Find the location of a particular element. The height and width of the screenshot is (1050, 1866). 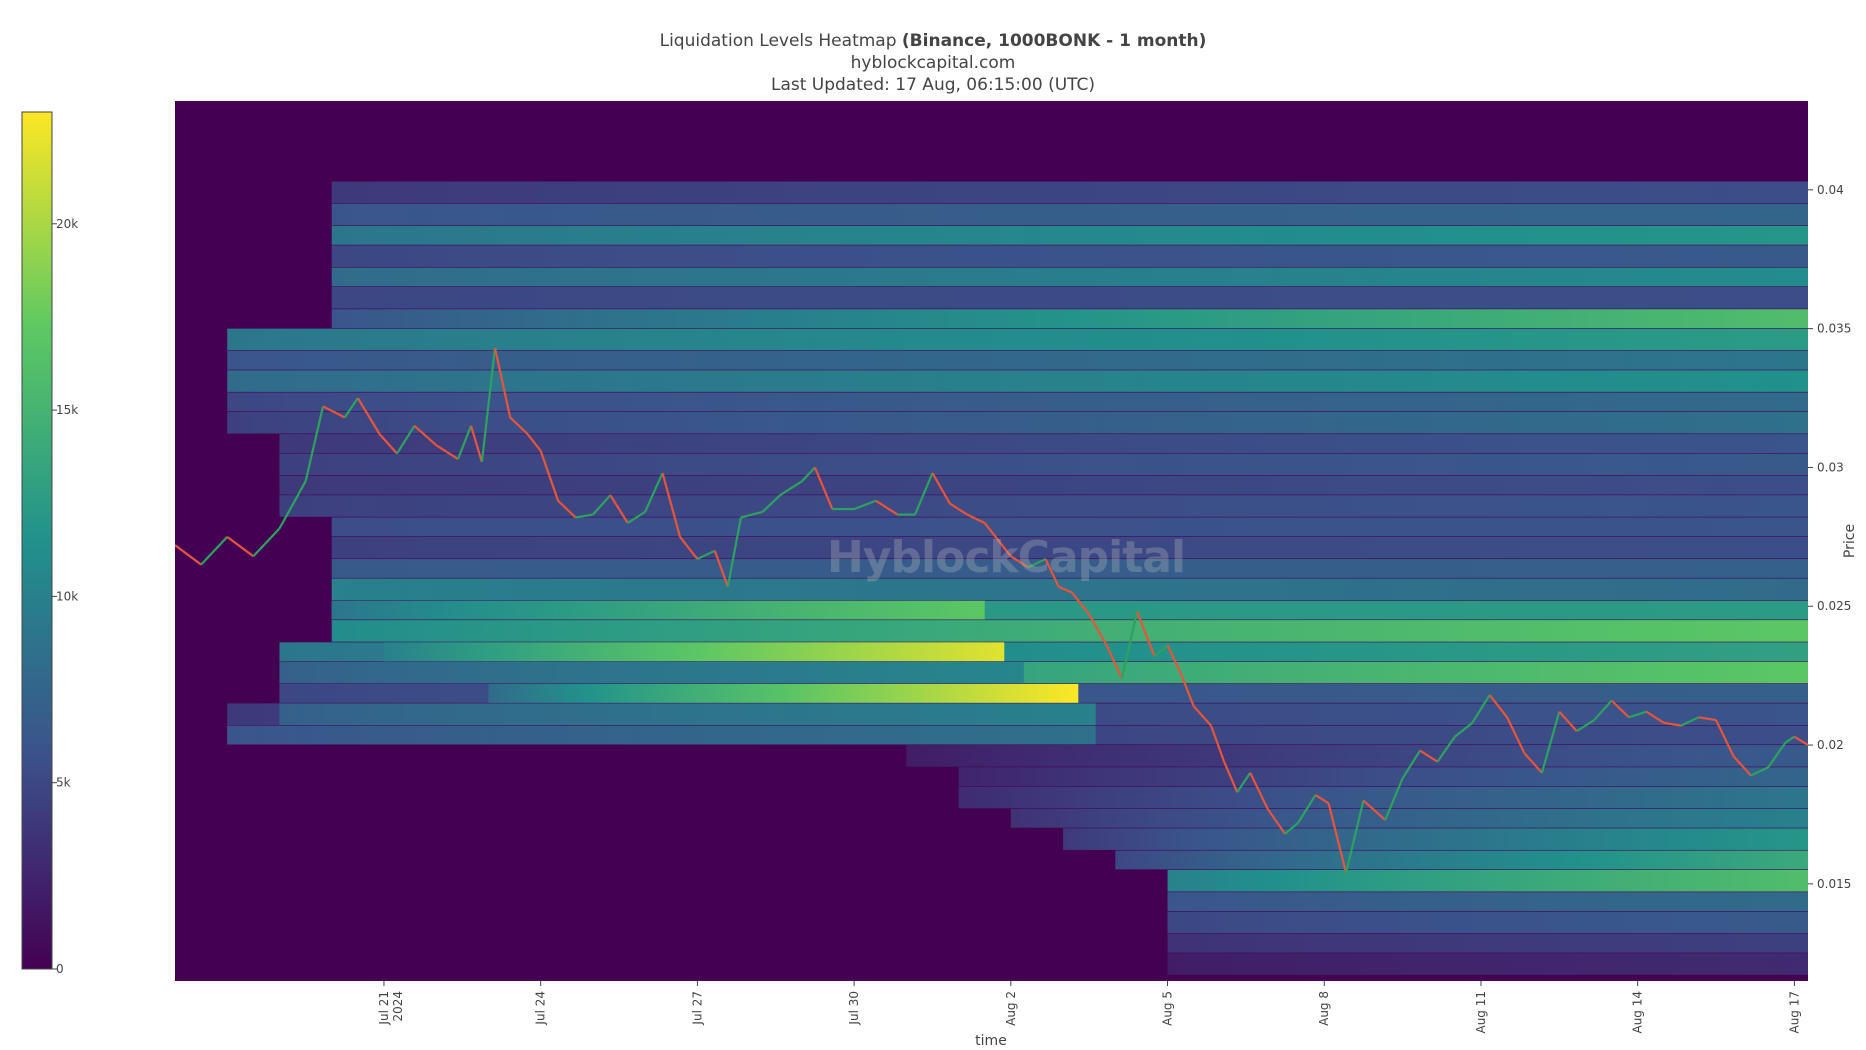

colorbar is located at coordinates (37, 540).